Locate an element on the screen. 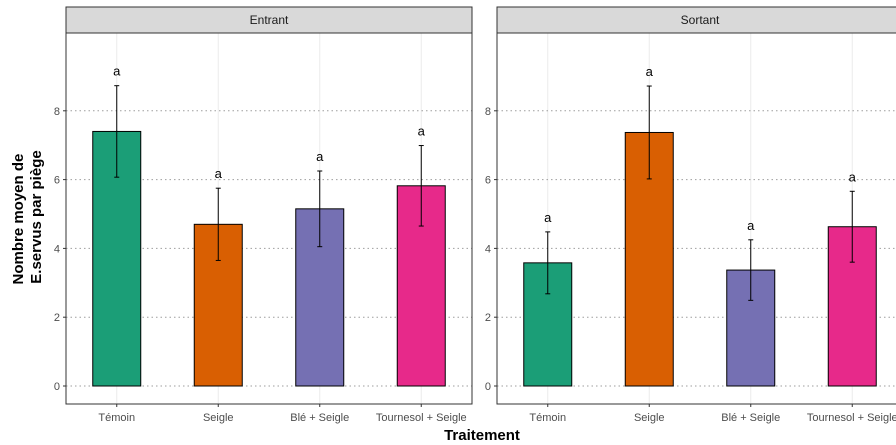 The height and width of the screenshot is (445, 896). y-axis-title: Nombre moyen de E.servus par piège is located at coordinates (27, 216).